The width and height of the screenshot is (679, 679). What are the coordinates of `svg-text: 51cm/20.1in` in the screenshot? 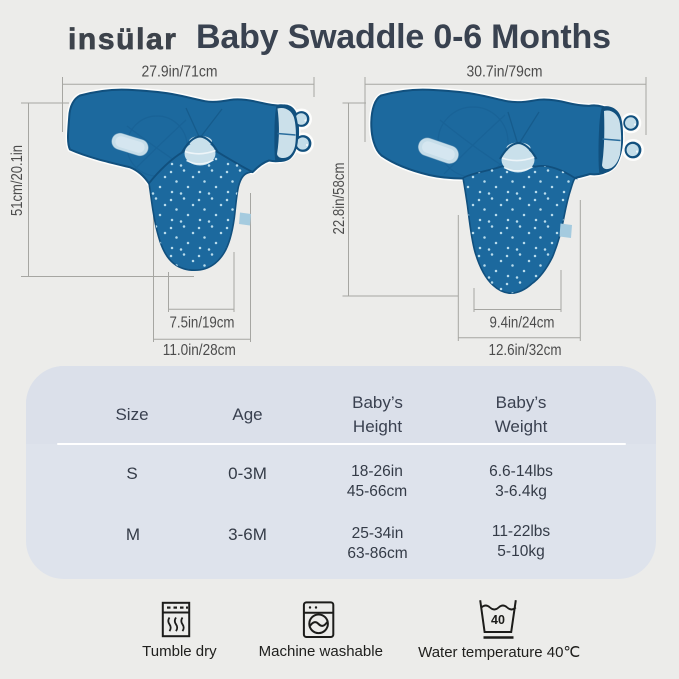 It's located at (17, 180).